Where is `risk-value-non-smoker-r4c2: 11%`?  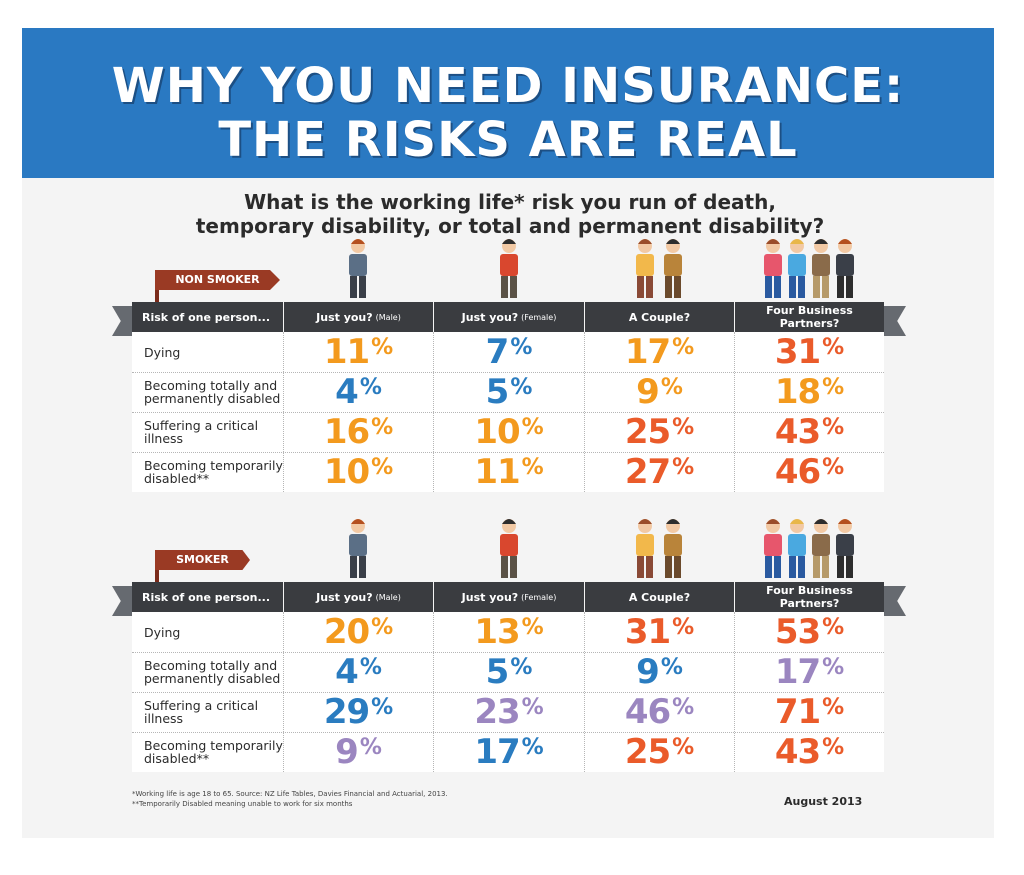 risk-value-non-smoker-r4c2: 11% is located at coordinates (508, 472).